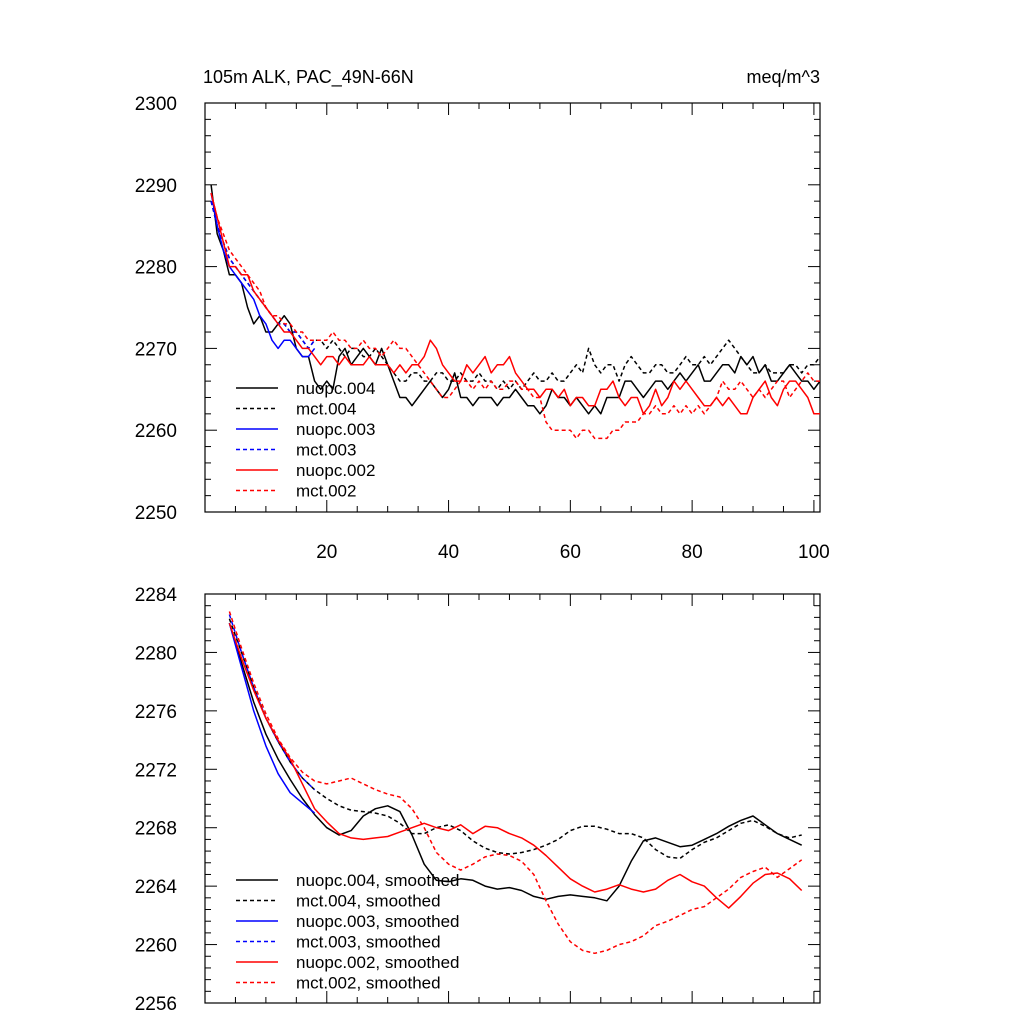 This screenshot has height=1024, width=1024. I want to click on legend-label: nuopc.003, smoothed, so click(378, 921).